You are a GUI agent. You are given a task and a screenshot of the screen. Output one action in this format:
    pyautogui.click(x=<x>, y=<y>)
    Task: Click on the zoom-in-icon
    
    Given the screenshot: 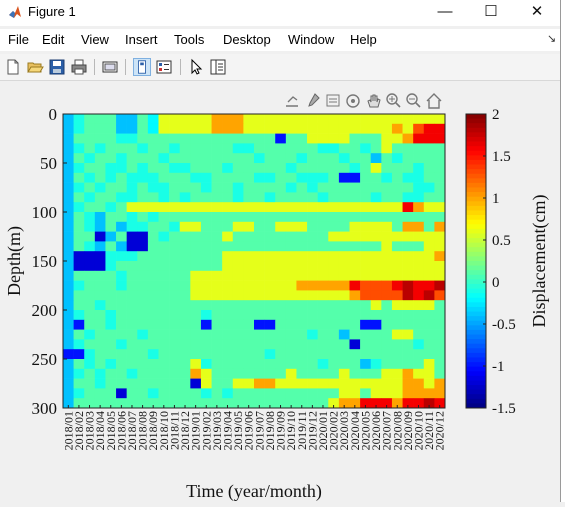 What is the action you would take?
    pyautogui.click(x=393, y=100)
    